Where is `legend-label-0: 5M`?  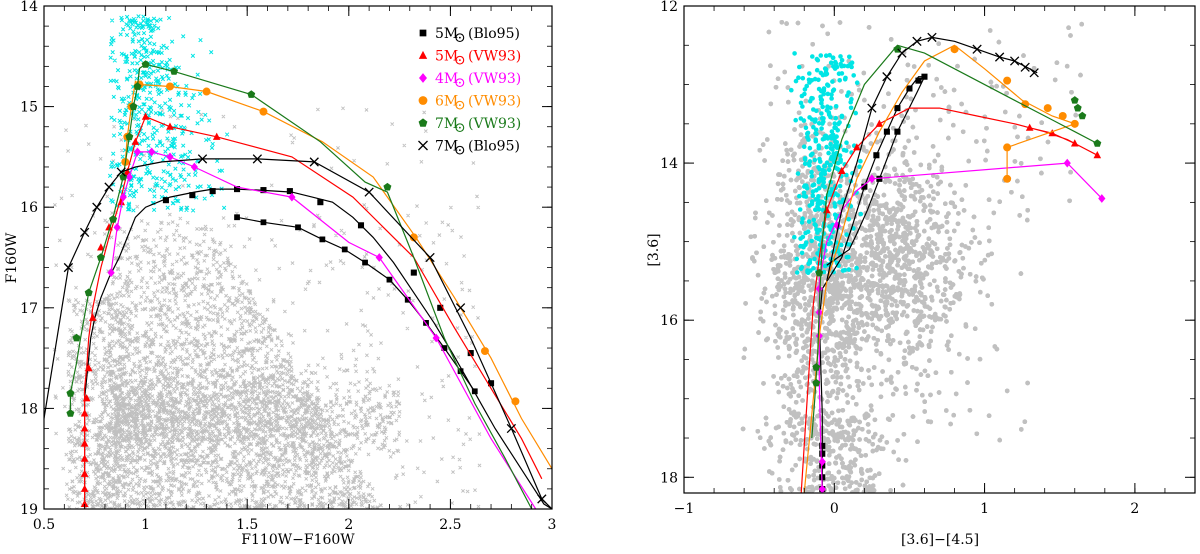 legend-label-0: 5M is located at coordinates (446, 34).